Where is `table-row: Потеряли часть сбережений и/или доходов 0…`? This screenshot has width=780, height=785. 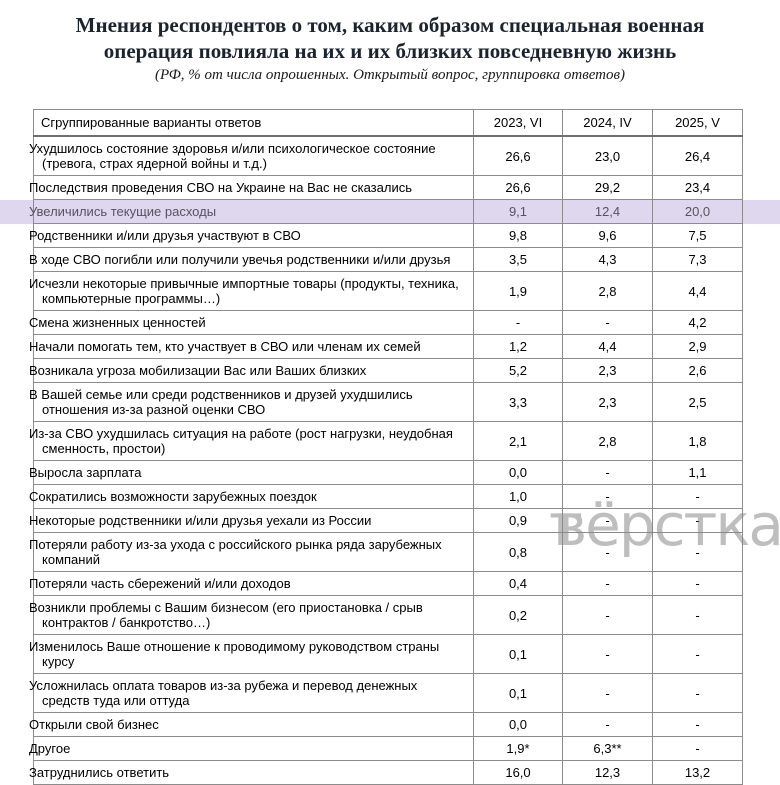
table-row: Потеряли часть сбережений и/или доходов 0… is located at coordinates (386, 583).